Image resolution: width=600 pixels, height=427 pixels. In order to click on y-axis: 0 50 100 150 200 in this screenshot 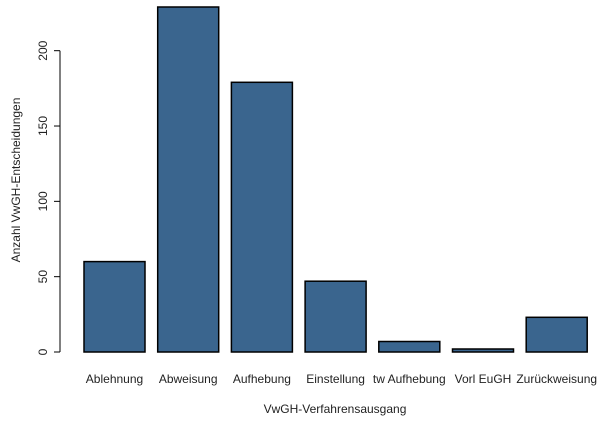, I will do `click(48, 197)`.